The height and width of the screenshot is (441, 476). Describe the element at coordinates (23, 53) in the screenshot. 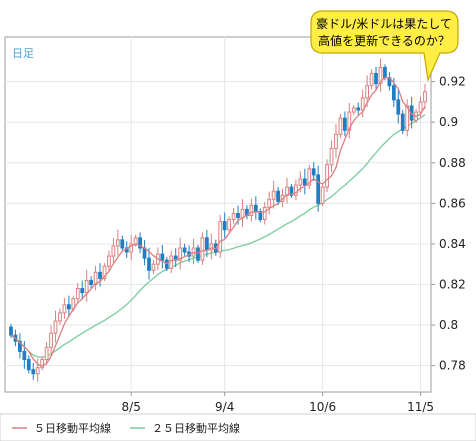

I see `period-label: 日足` at that location.